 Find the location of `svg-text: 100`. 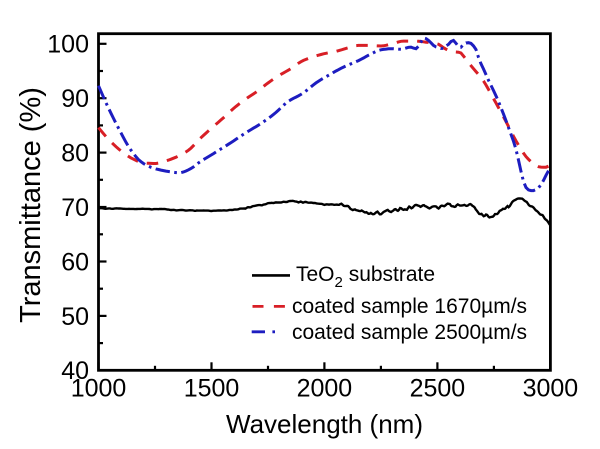

svg-text: 100 is located at coordinates (68, 45).